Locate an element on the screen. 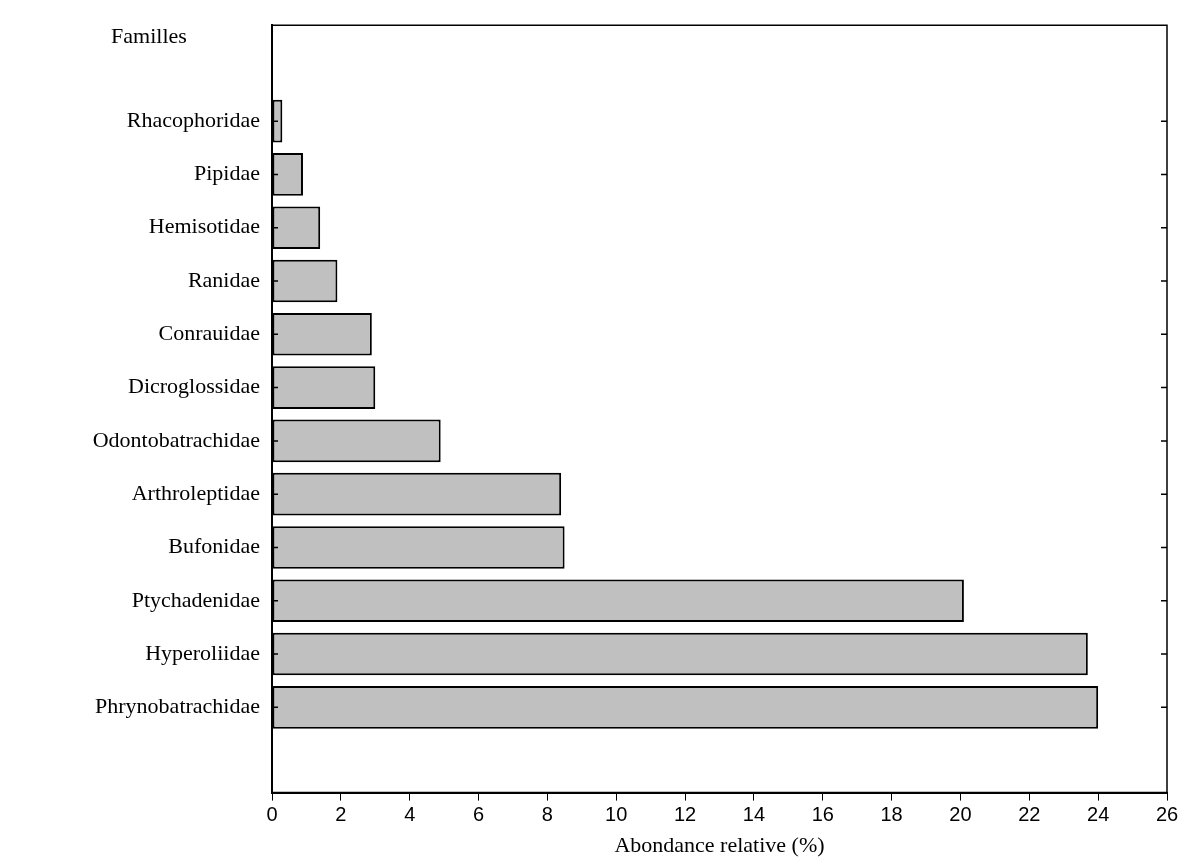  x-tick-label: 12 is located at coordinates (685, 814).